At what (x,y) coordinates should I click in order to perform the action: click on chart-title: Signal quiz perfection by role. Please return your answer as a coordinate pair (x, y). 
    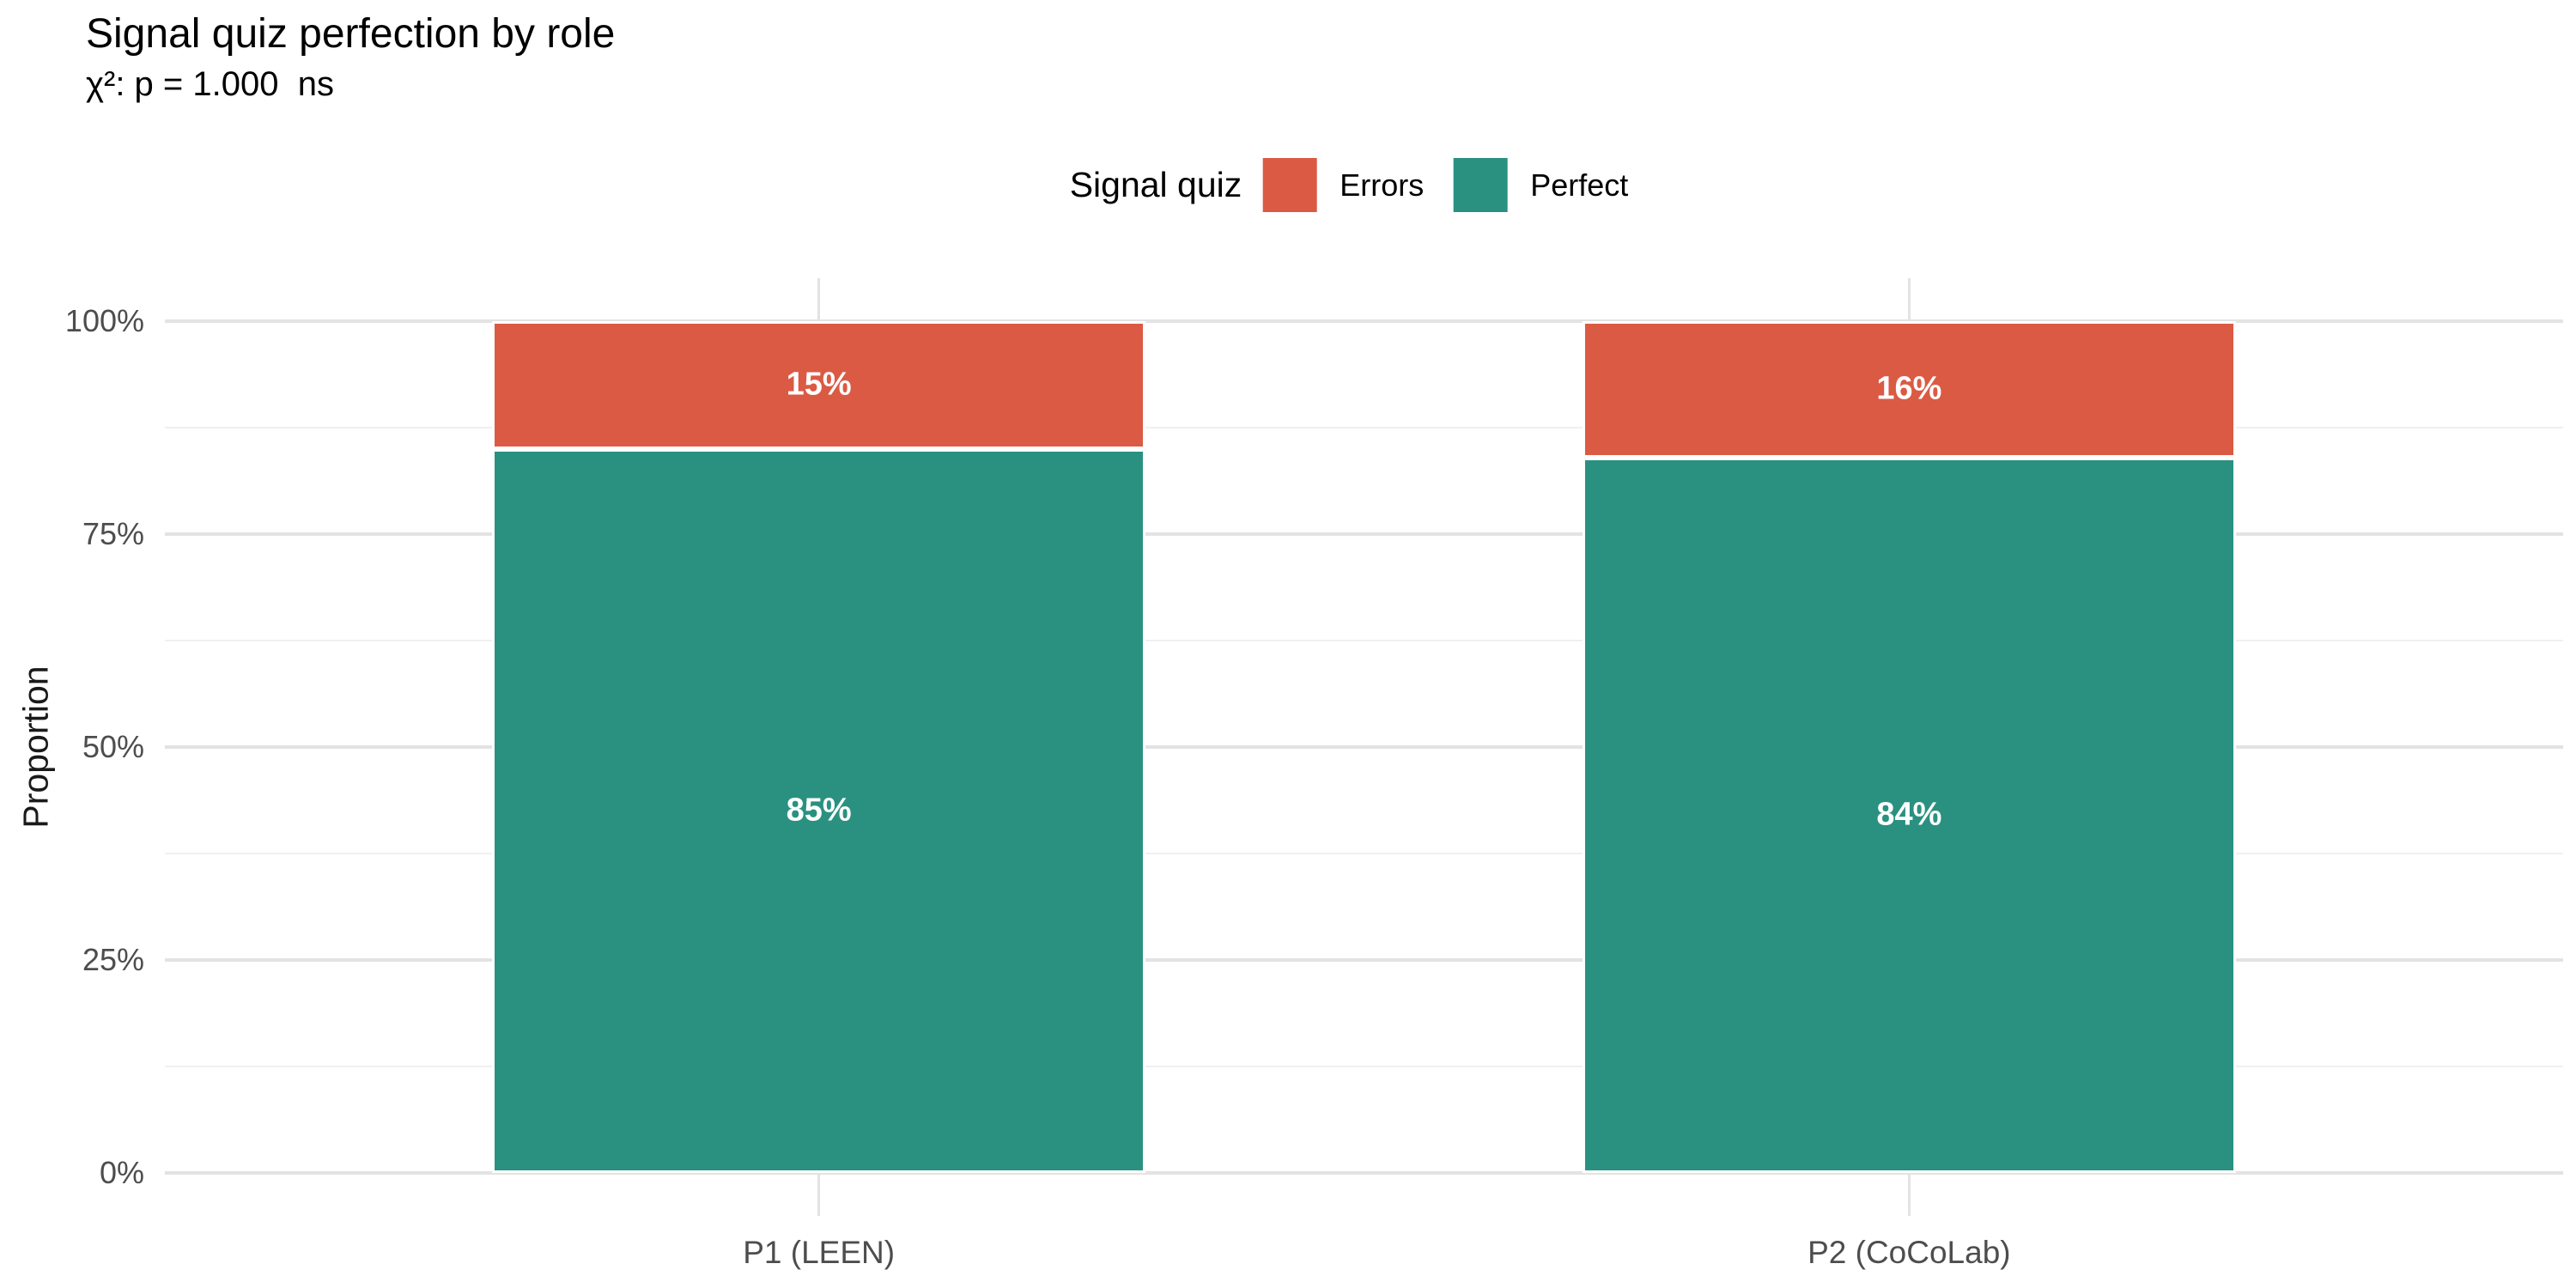
    Looking at the image, I should click on (351, 34).